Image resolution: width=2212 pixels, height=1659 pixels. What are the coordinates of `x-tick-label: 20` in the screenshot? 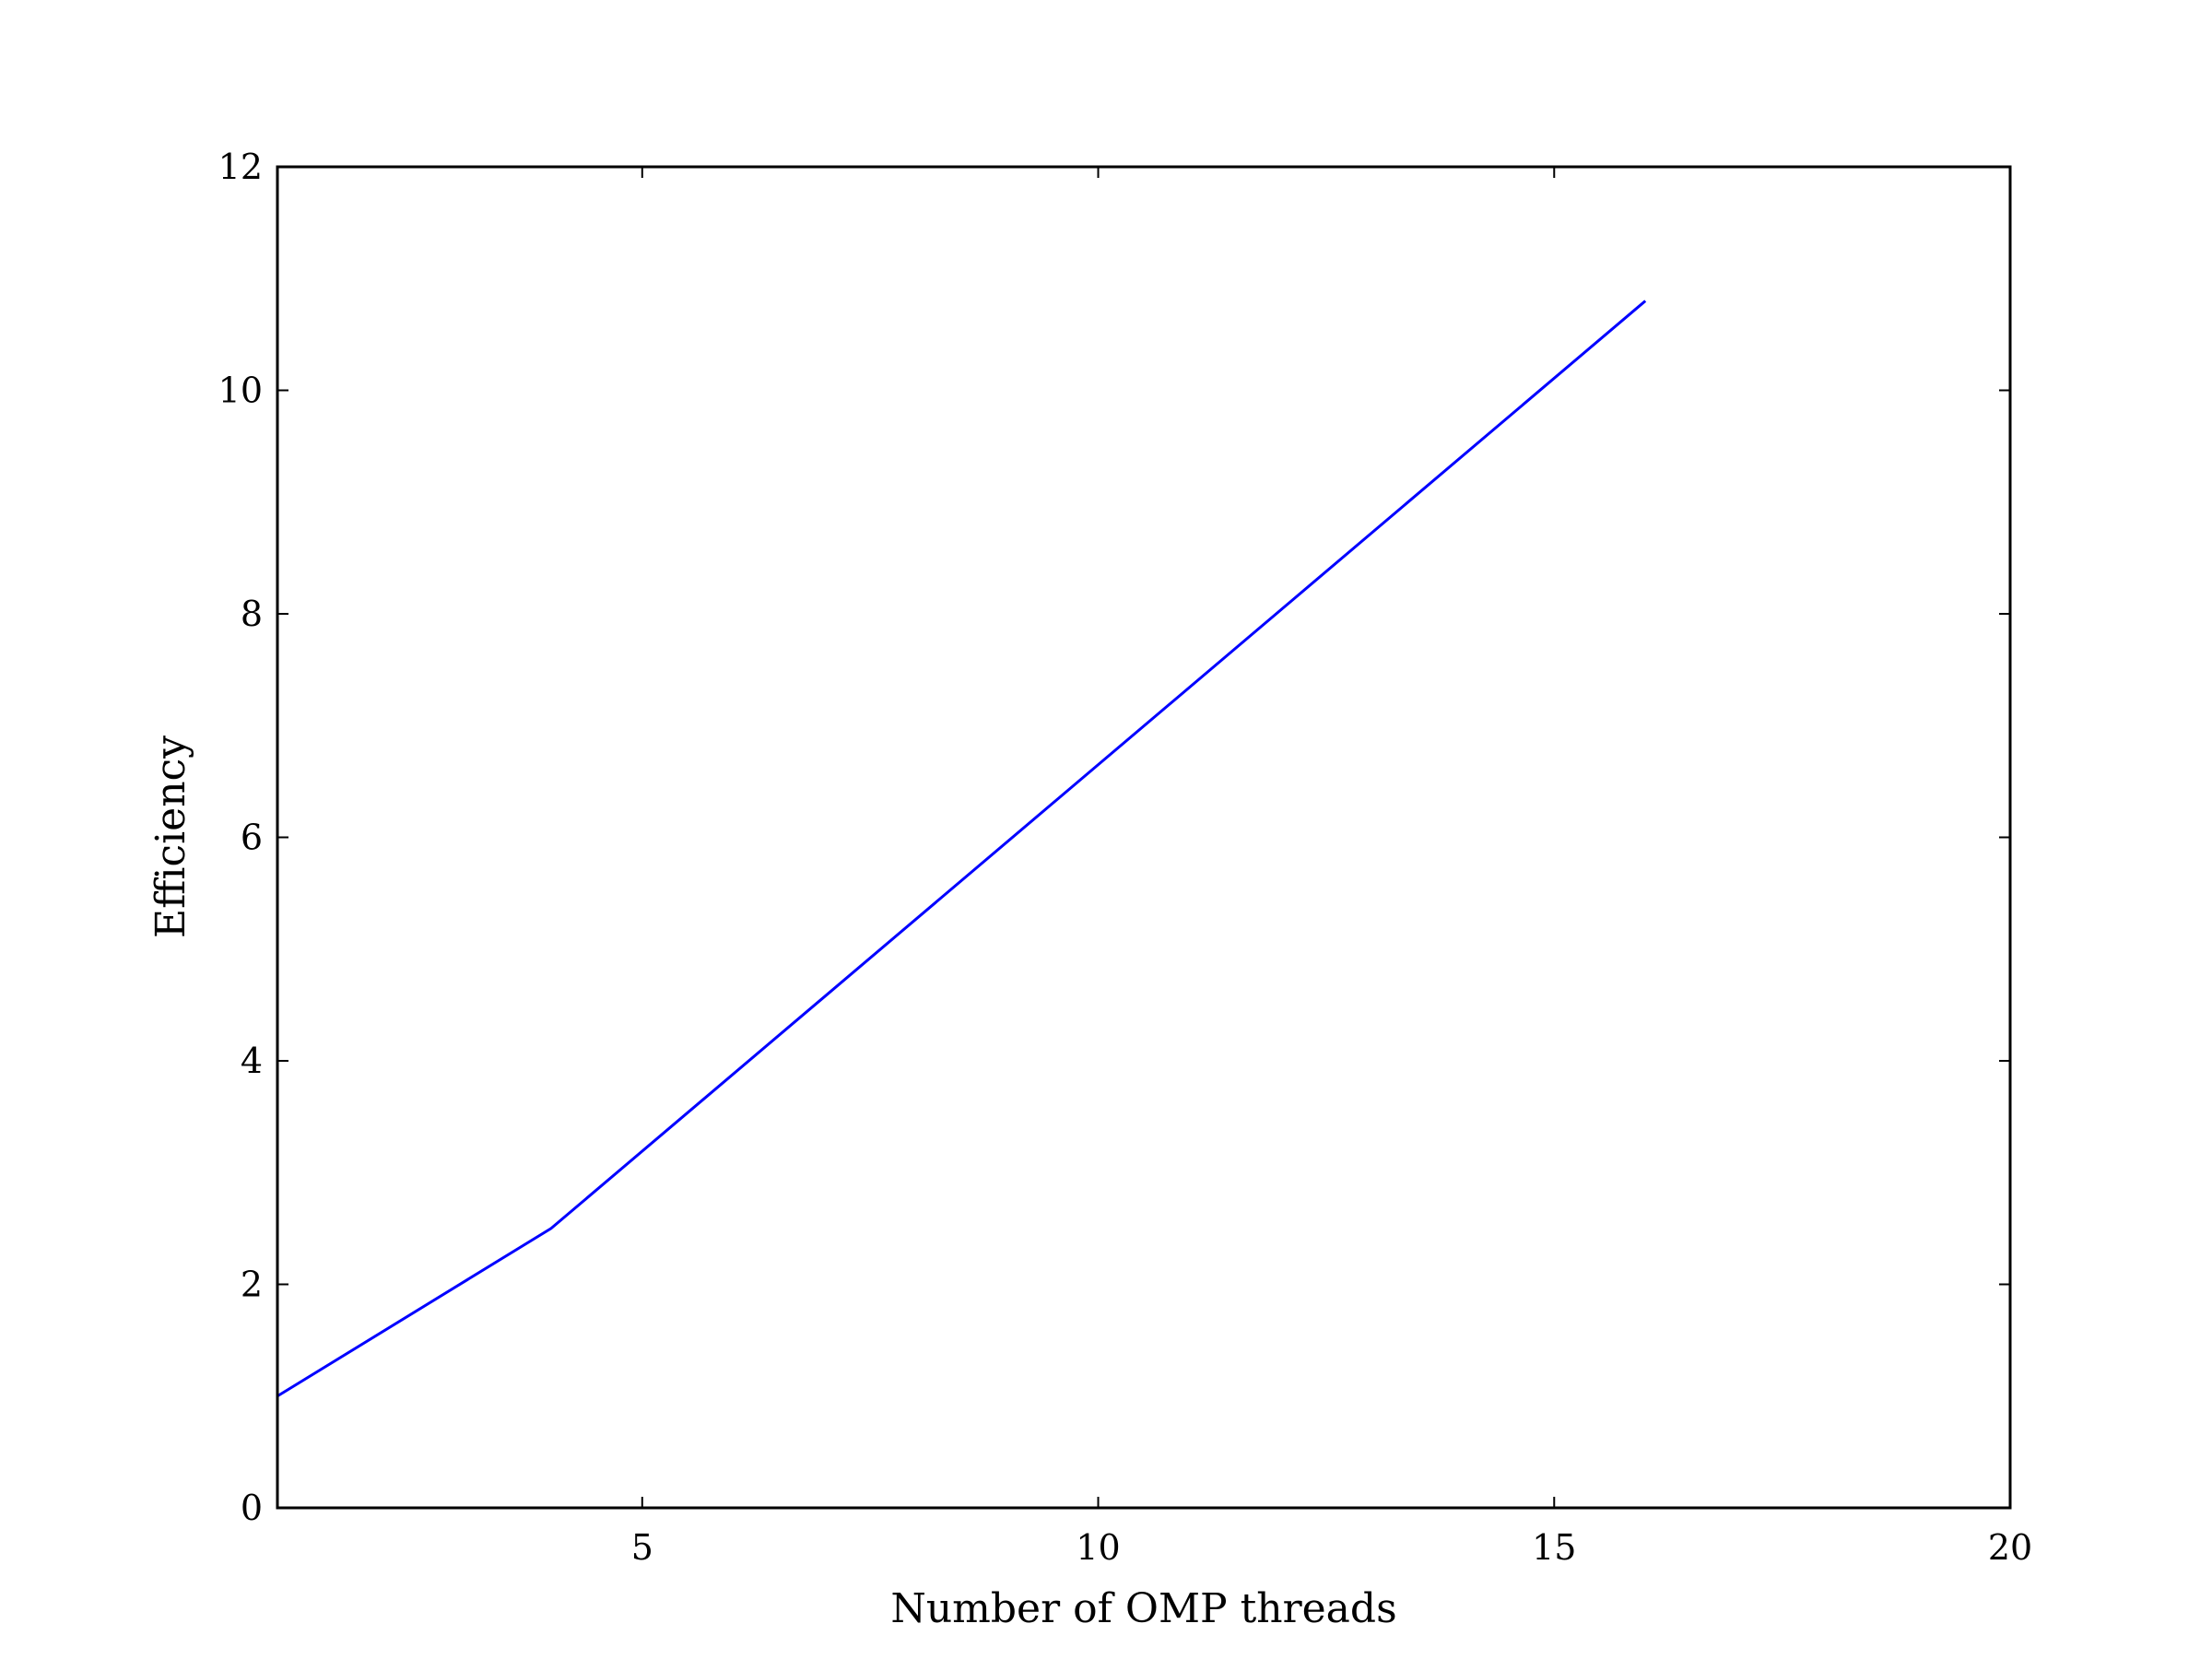 It's located at (2010, 1547).